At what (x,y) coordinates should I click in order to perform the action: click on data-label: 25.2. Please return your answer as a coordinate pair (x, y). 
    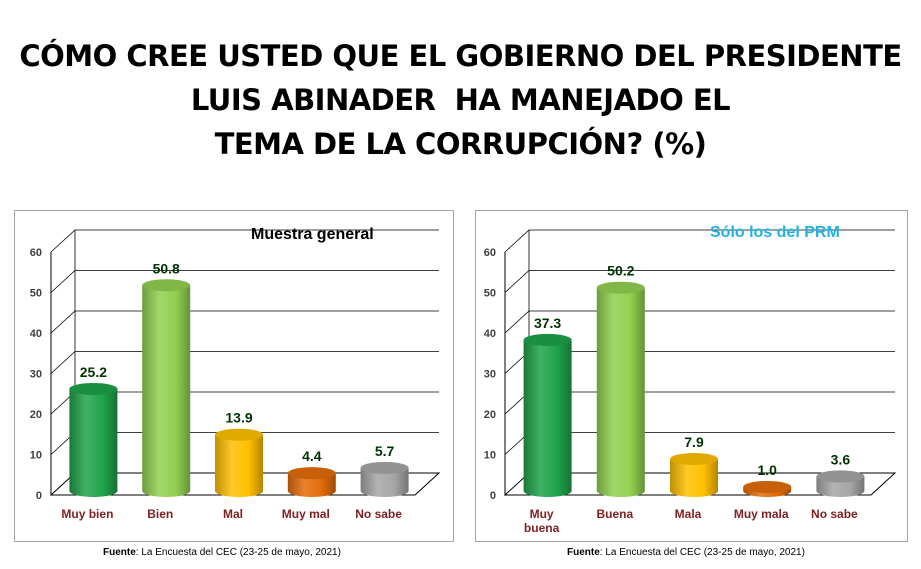
    Looking at the image, I should click on (93, 372).